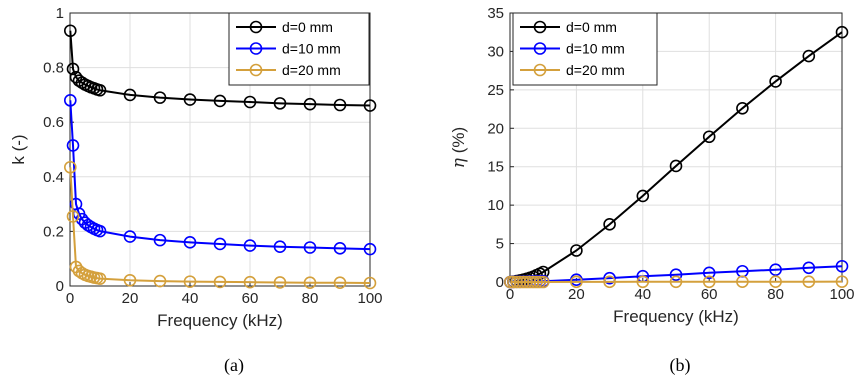 Image resolution: width=859 pixels, height=387 pixels. What do you see at coordinates (70, 298) in the screenshot?
I see `x-tick-label: 0` at bounding box center [70, 298].